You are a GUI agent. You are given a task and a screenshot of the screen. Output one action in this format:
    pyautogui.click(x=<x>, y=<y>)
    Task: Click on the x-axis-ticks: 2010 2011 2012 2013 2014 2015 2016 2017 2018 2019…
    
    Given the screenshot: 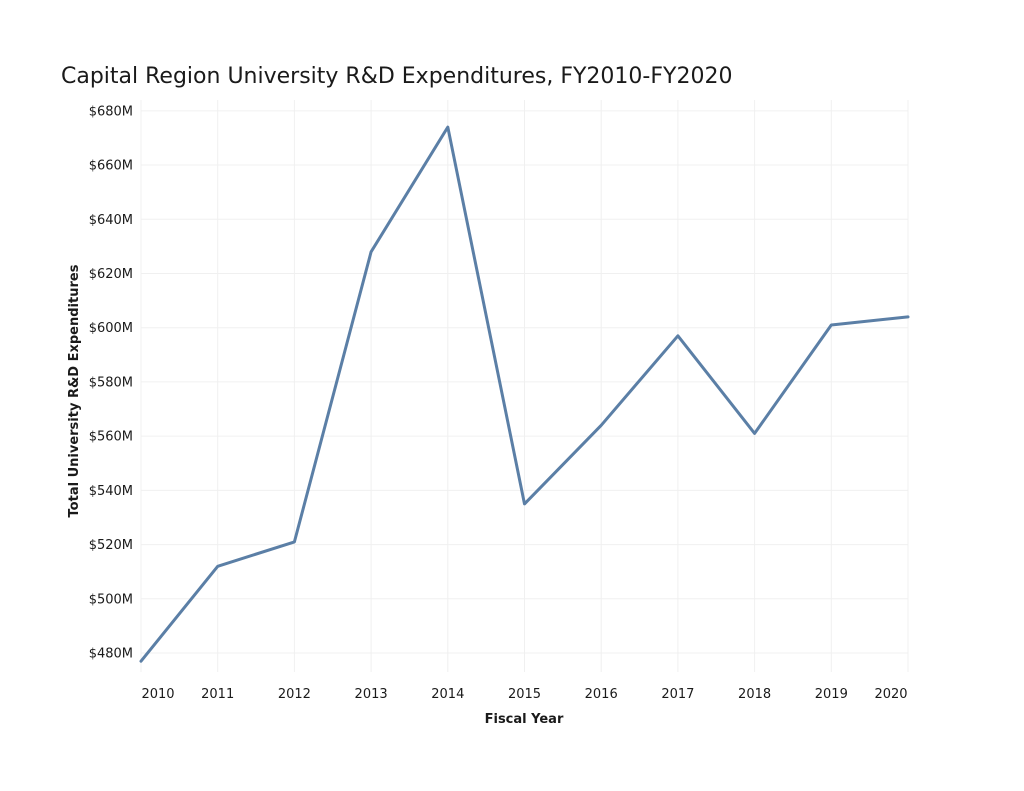 What is the action you would take?
    pyautogui.click(x=524, y=694)
    